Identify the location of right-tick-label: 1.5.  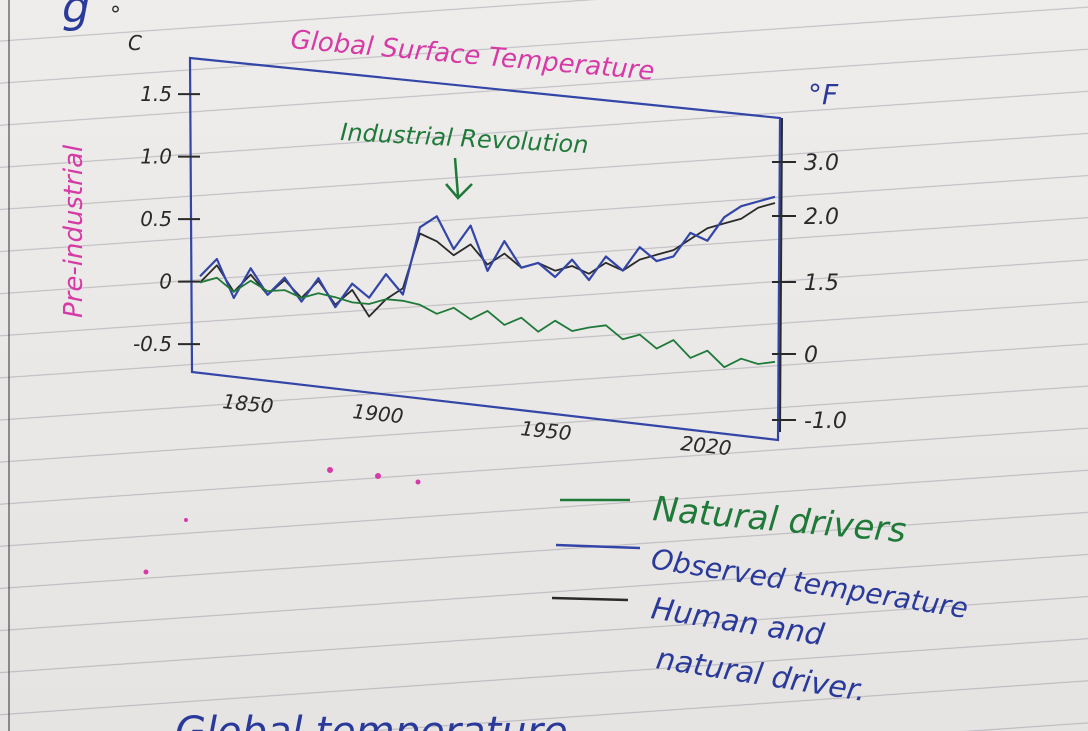
(821, 283).